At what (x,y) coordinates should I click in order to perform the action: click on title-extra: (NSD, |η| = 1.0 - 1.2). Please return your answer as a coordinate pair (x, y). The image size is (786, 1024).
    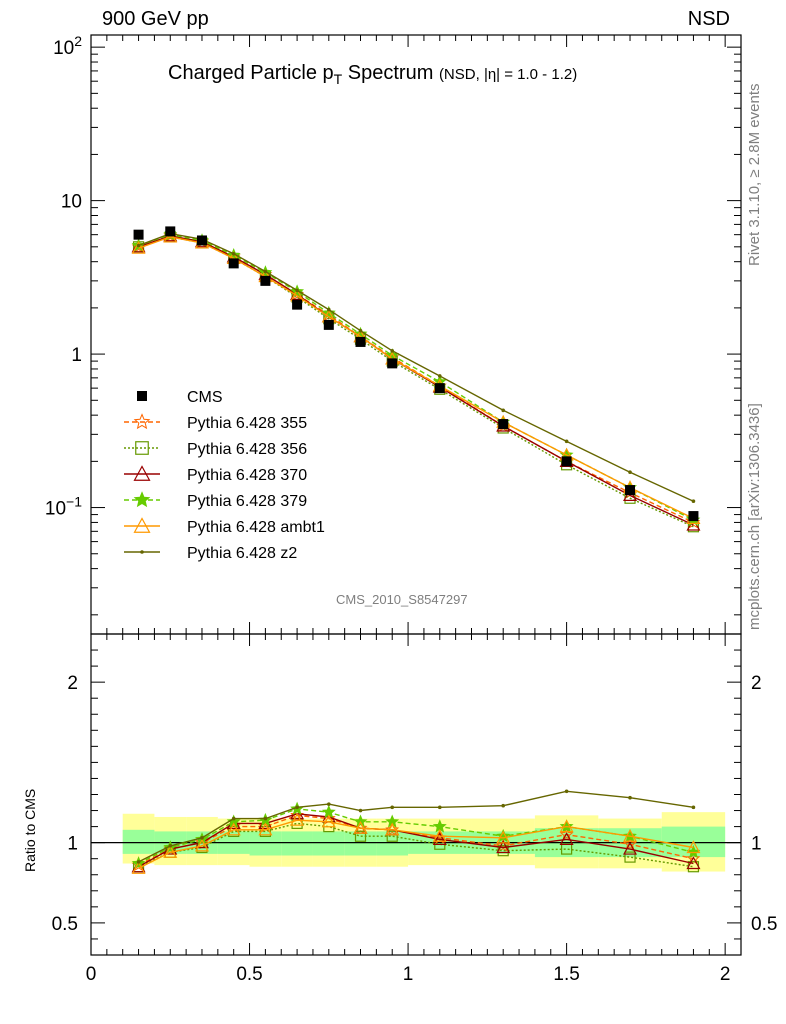
    Looking at the image, I should click on (508, 74).